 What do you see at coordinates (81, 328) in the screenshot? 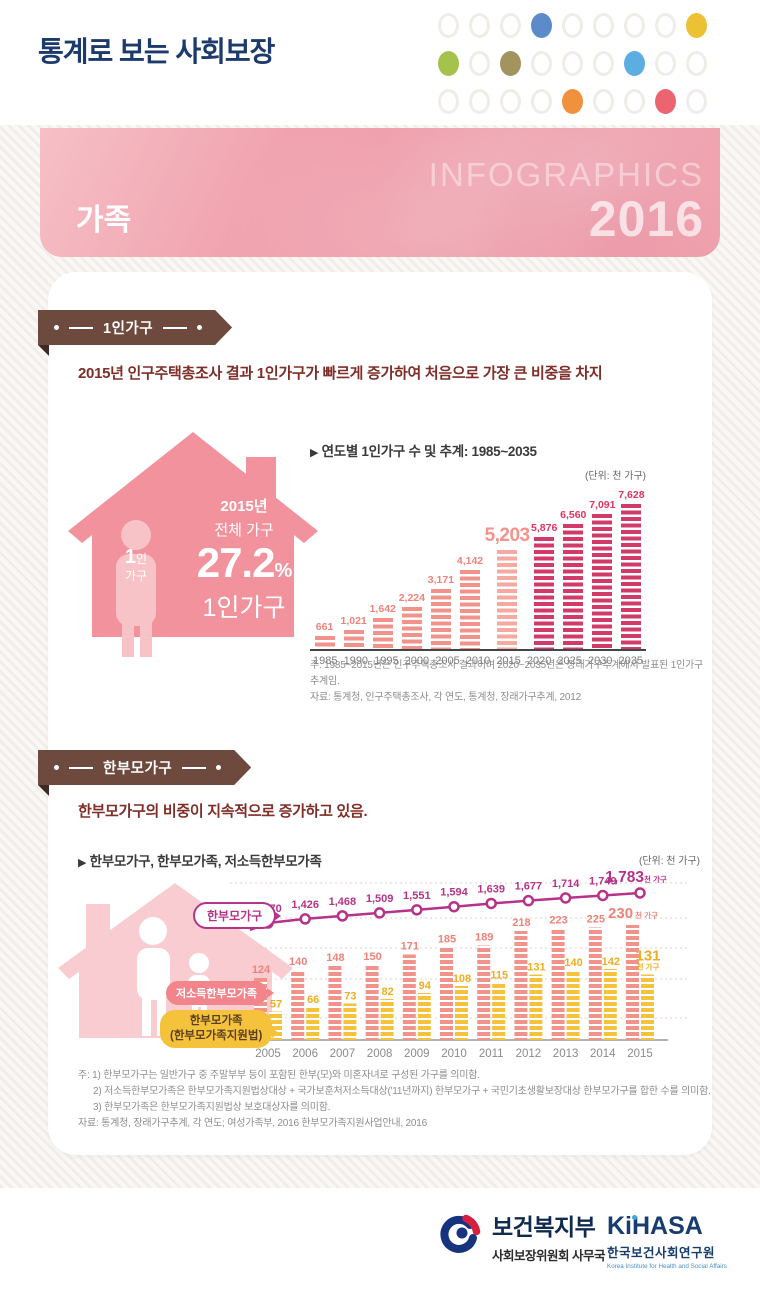
I see `ribbon-line-left` at bounding box center [81, 328].